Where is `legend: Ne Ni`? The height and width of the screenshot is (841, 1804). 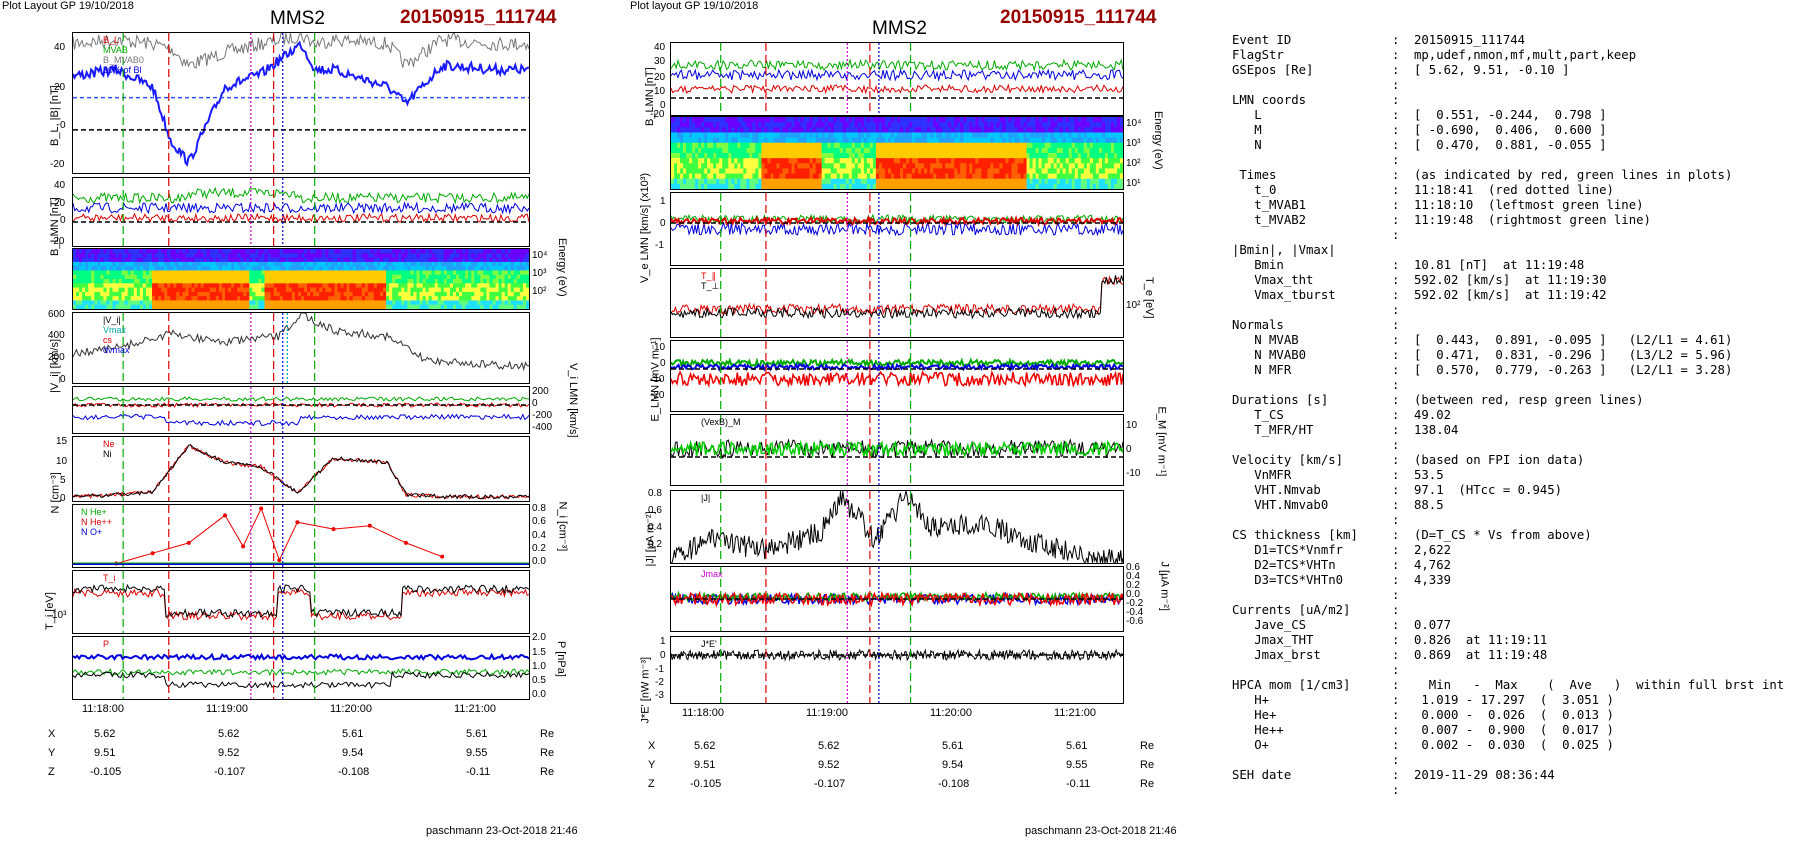 legend: Ne Ni is located at coordinates (109, 449).